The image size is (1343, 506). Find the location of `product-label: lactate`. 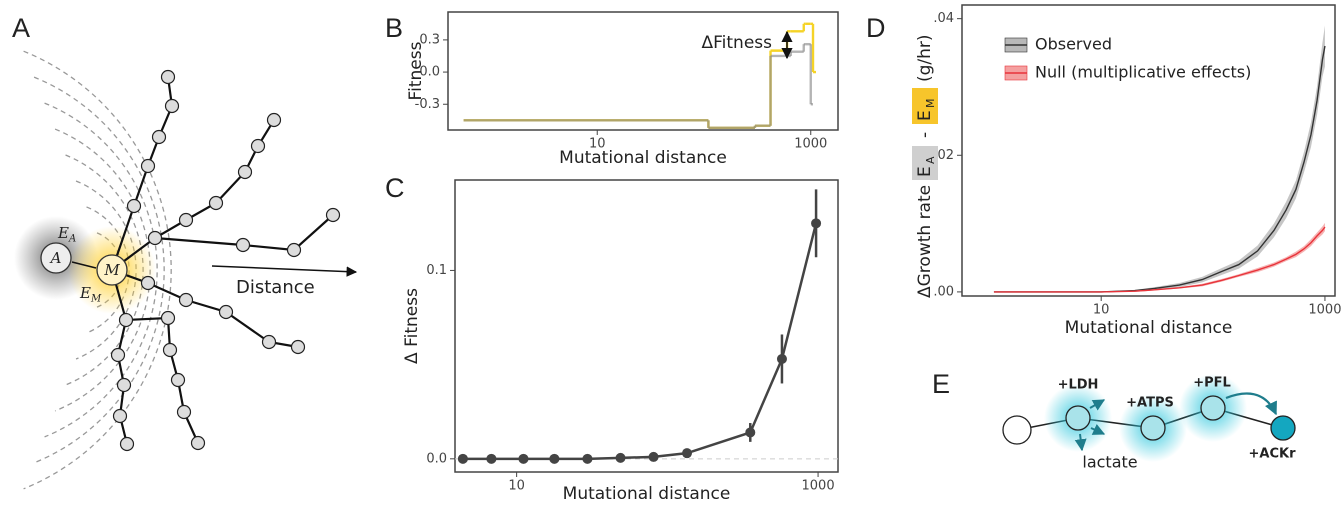

product-label: lactate is located at coordinates (1109, 462).